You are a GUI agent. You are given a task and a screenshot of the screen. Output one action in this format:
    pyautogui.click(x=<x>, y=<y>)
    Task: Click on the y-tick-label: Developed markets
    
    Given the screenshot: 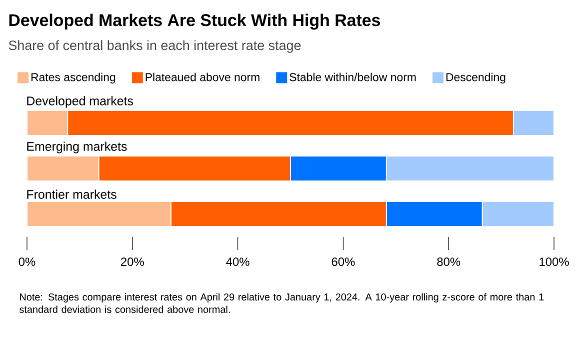 What is the action you would take?
    pyautogui.click(x=80, y=102)
    